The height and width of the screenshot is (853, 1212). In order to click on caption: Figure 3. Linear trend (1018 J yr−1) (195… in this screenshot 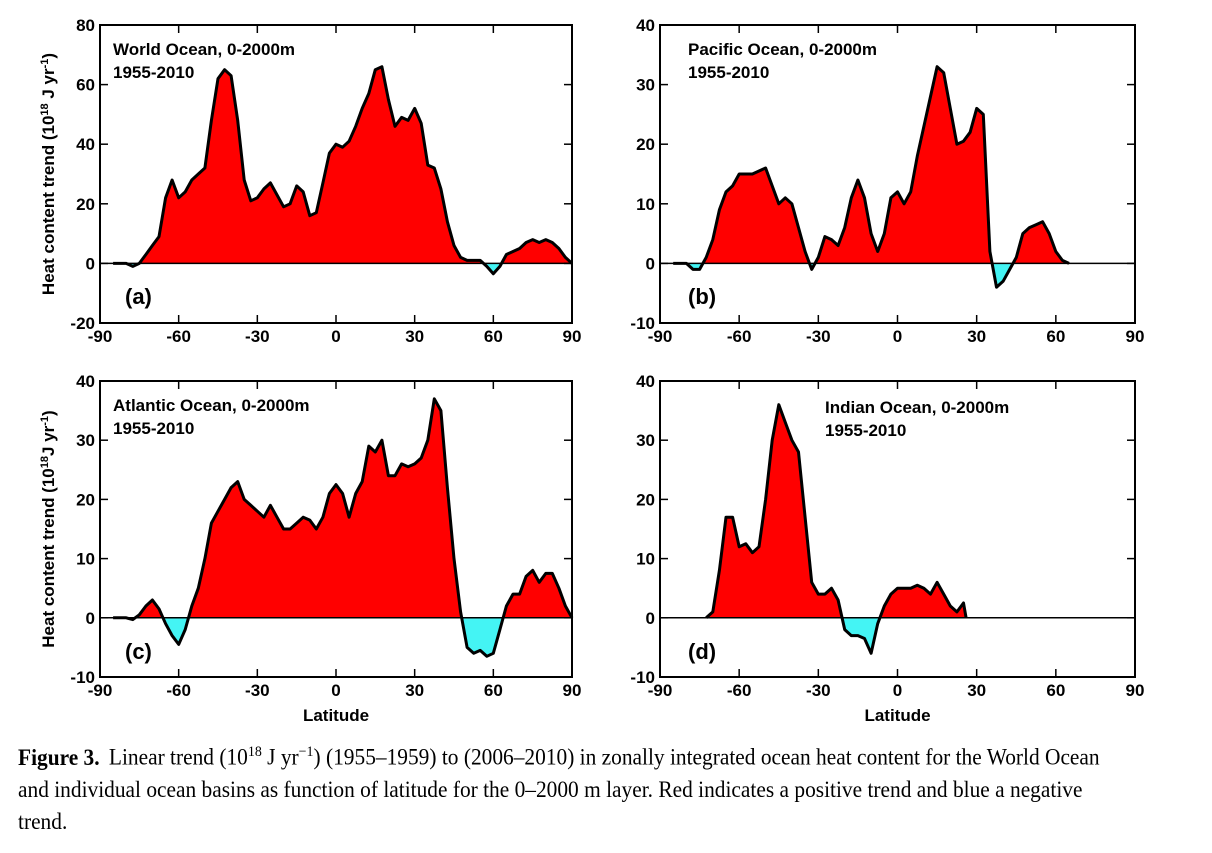, I will do `click(566, 787)`.